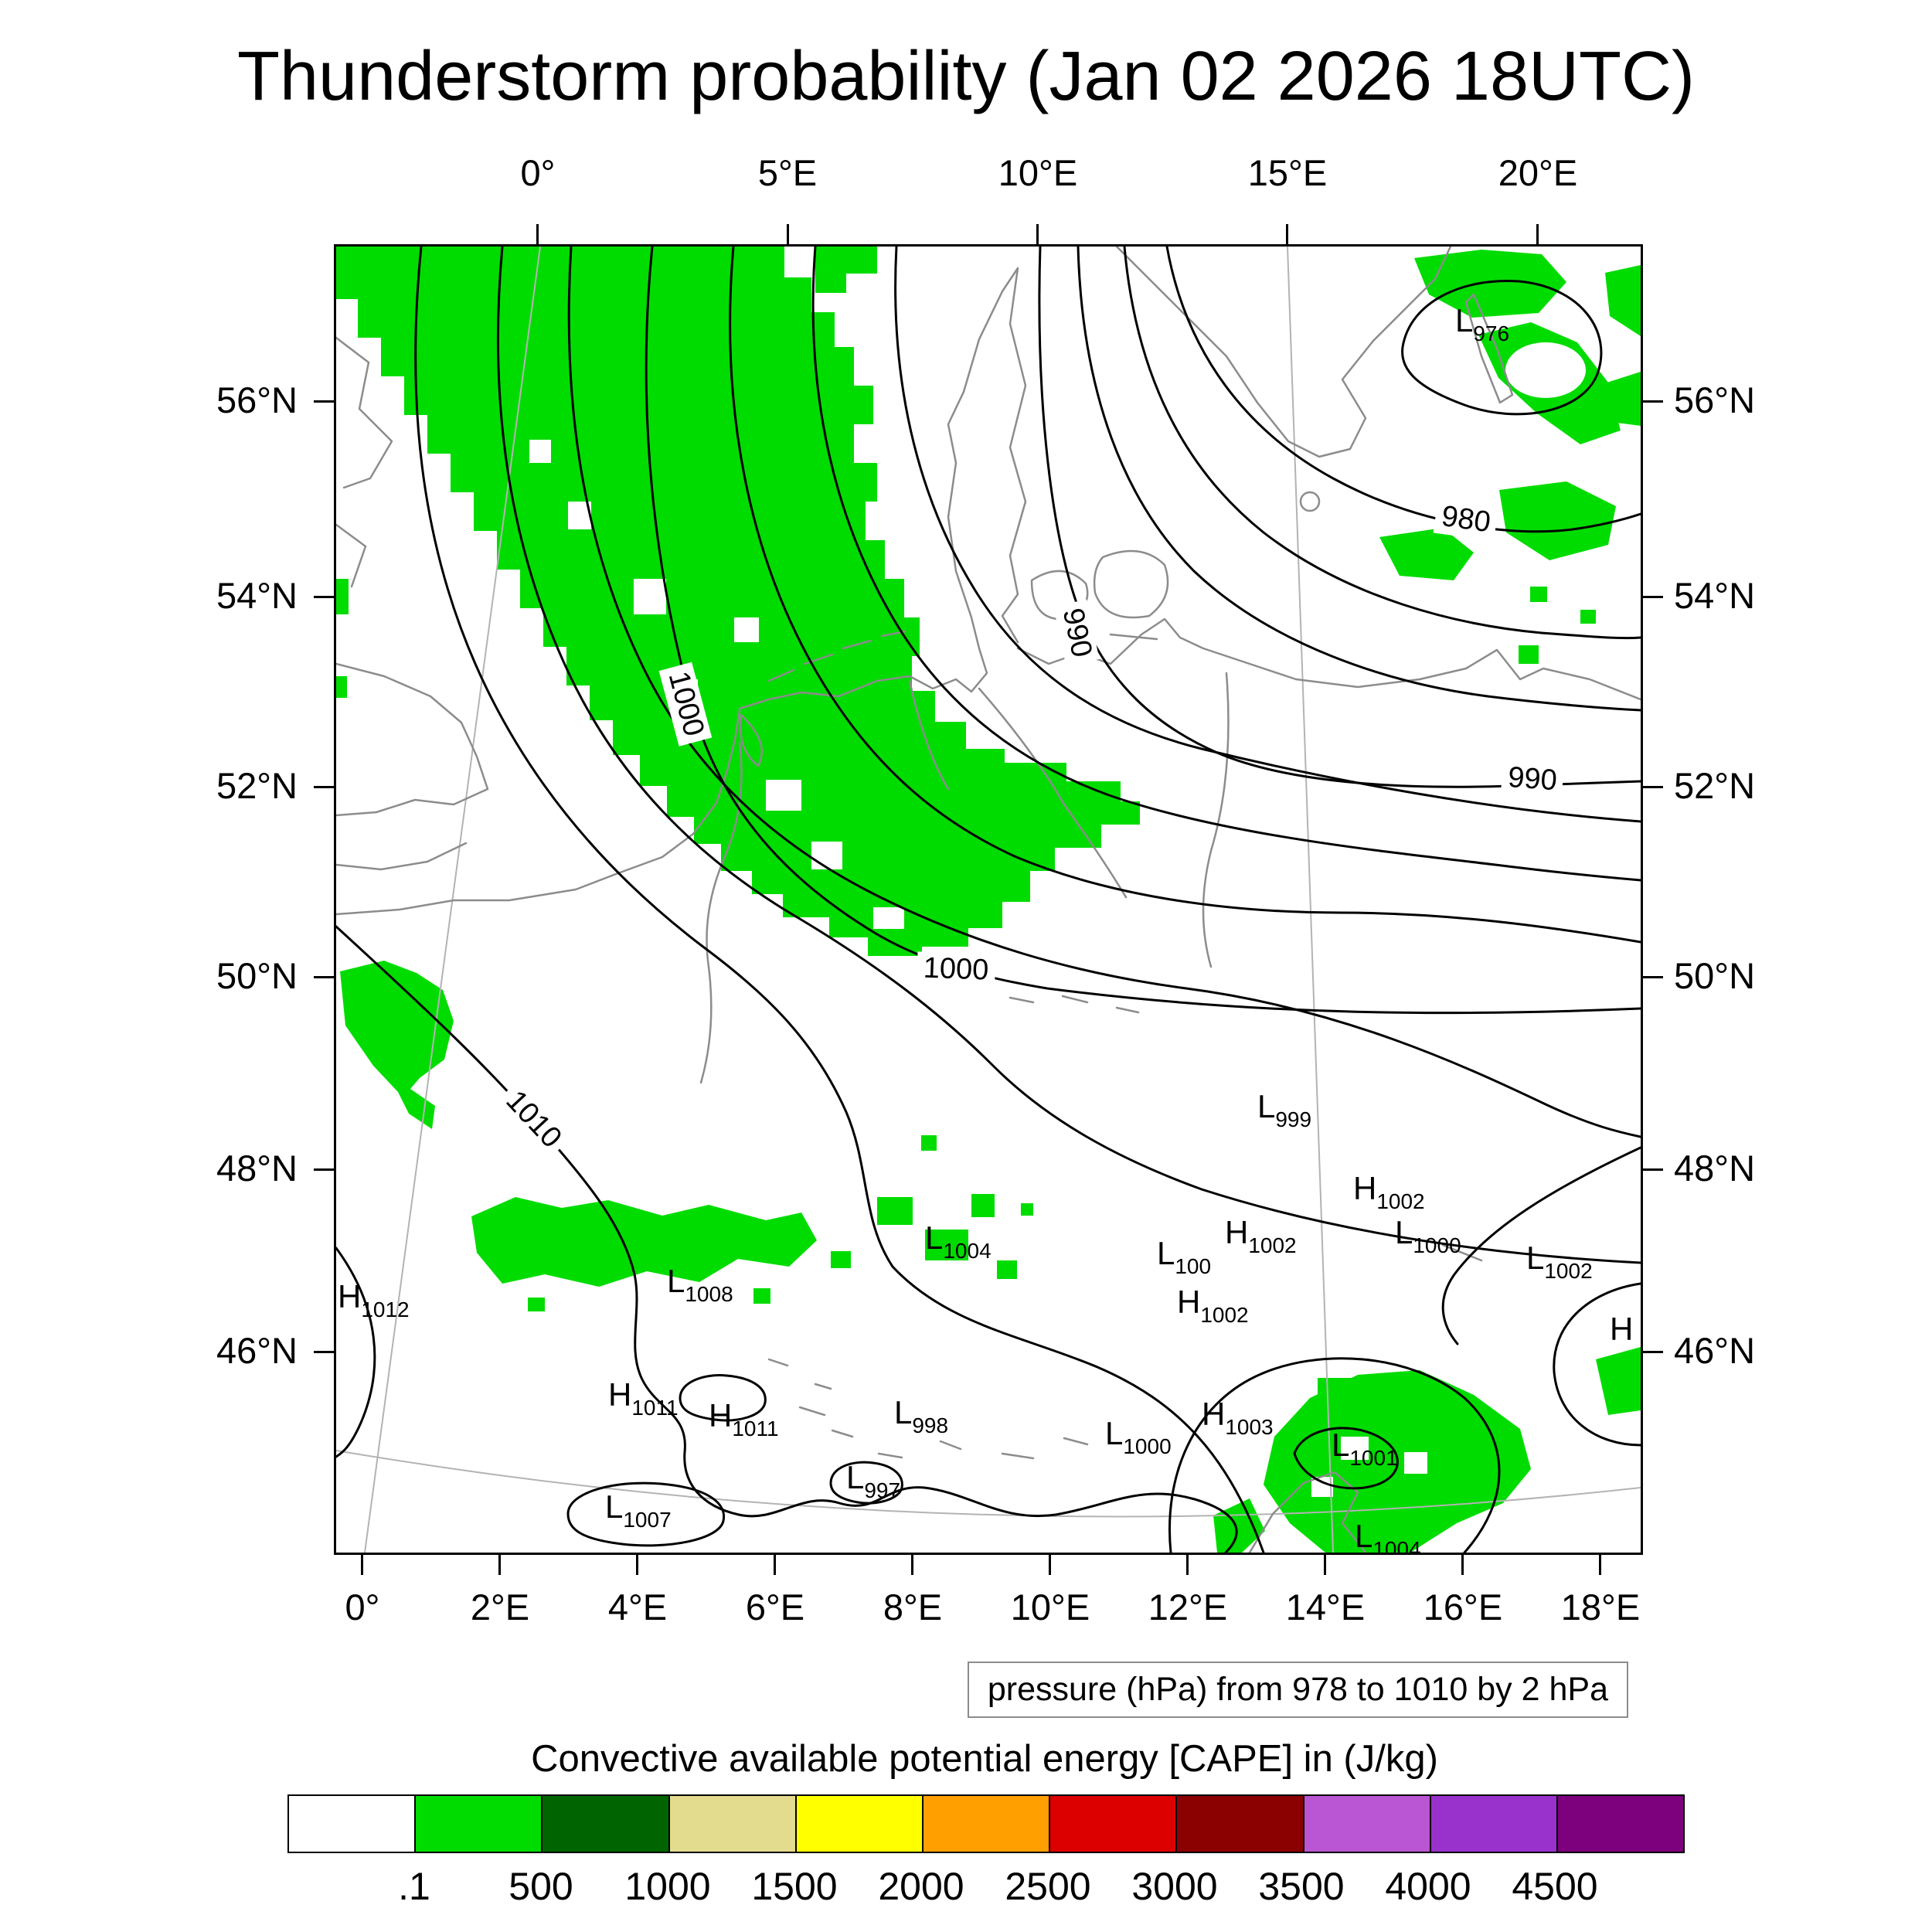  What do you see at coordinates (1483, 323) in the screenshot?
I see `pressure-center: L976` at bounding box center [1483, 323].